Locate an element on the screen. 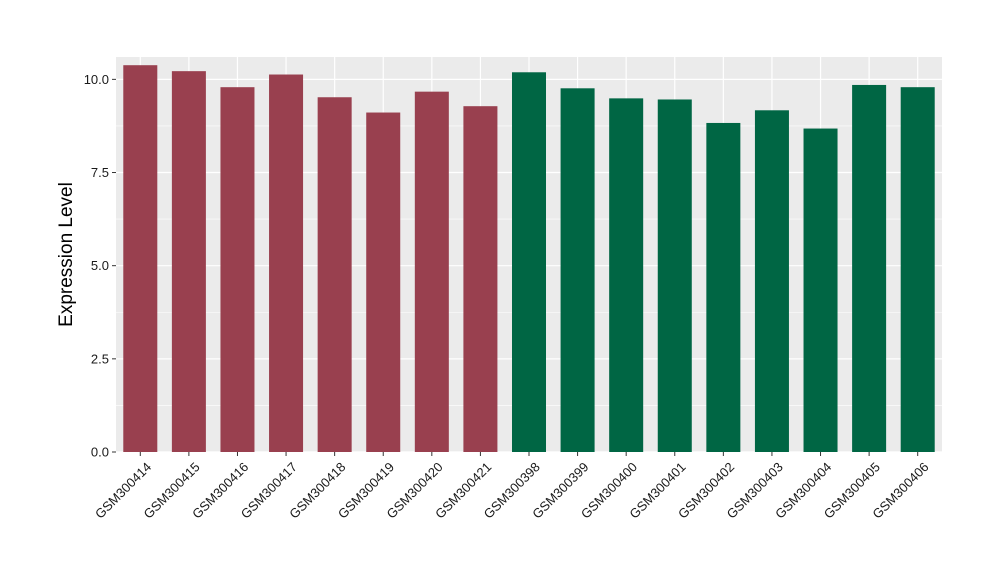  bar-GSM300414 is located at coordinates (140, 258).